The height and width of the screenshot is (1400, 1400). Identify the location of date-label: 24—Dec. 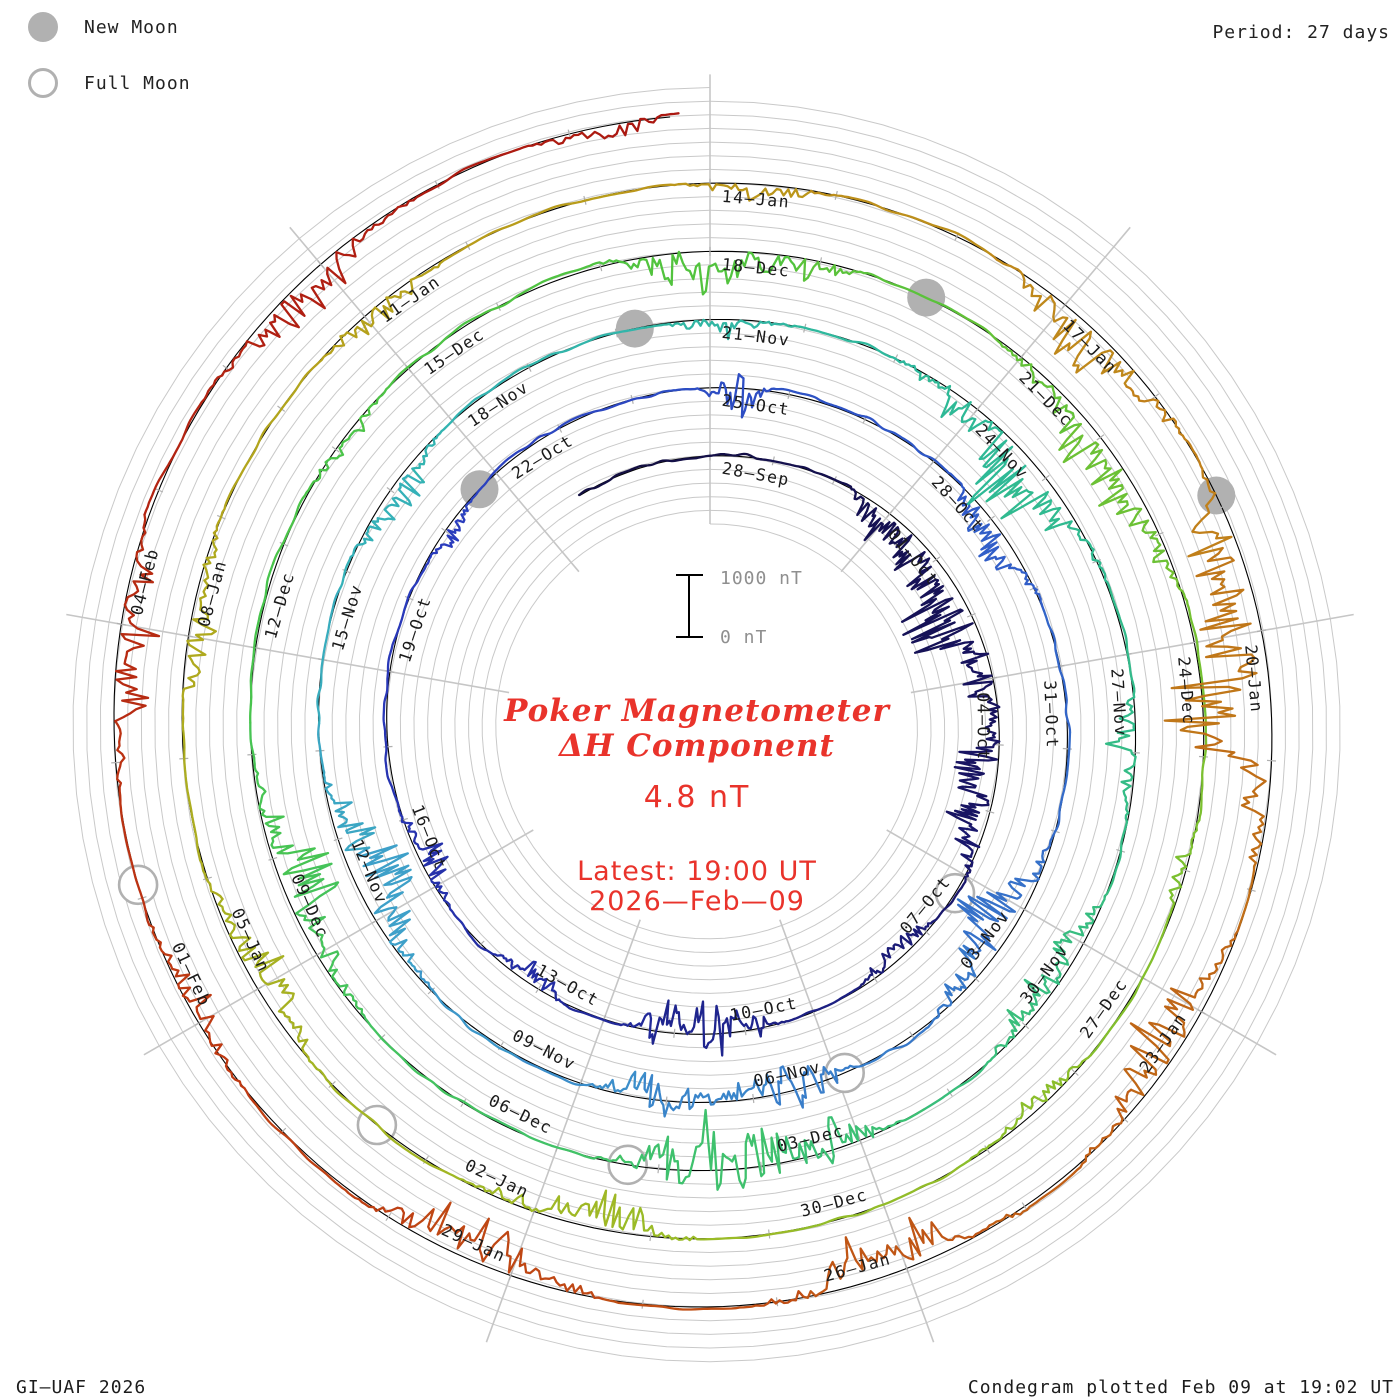
(1186, 691).